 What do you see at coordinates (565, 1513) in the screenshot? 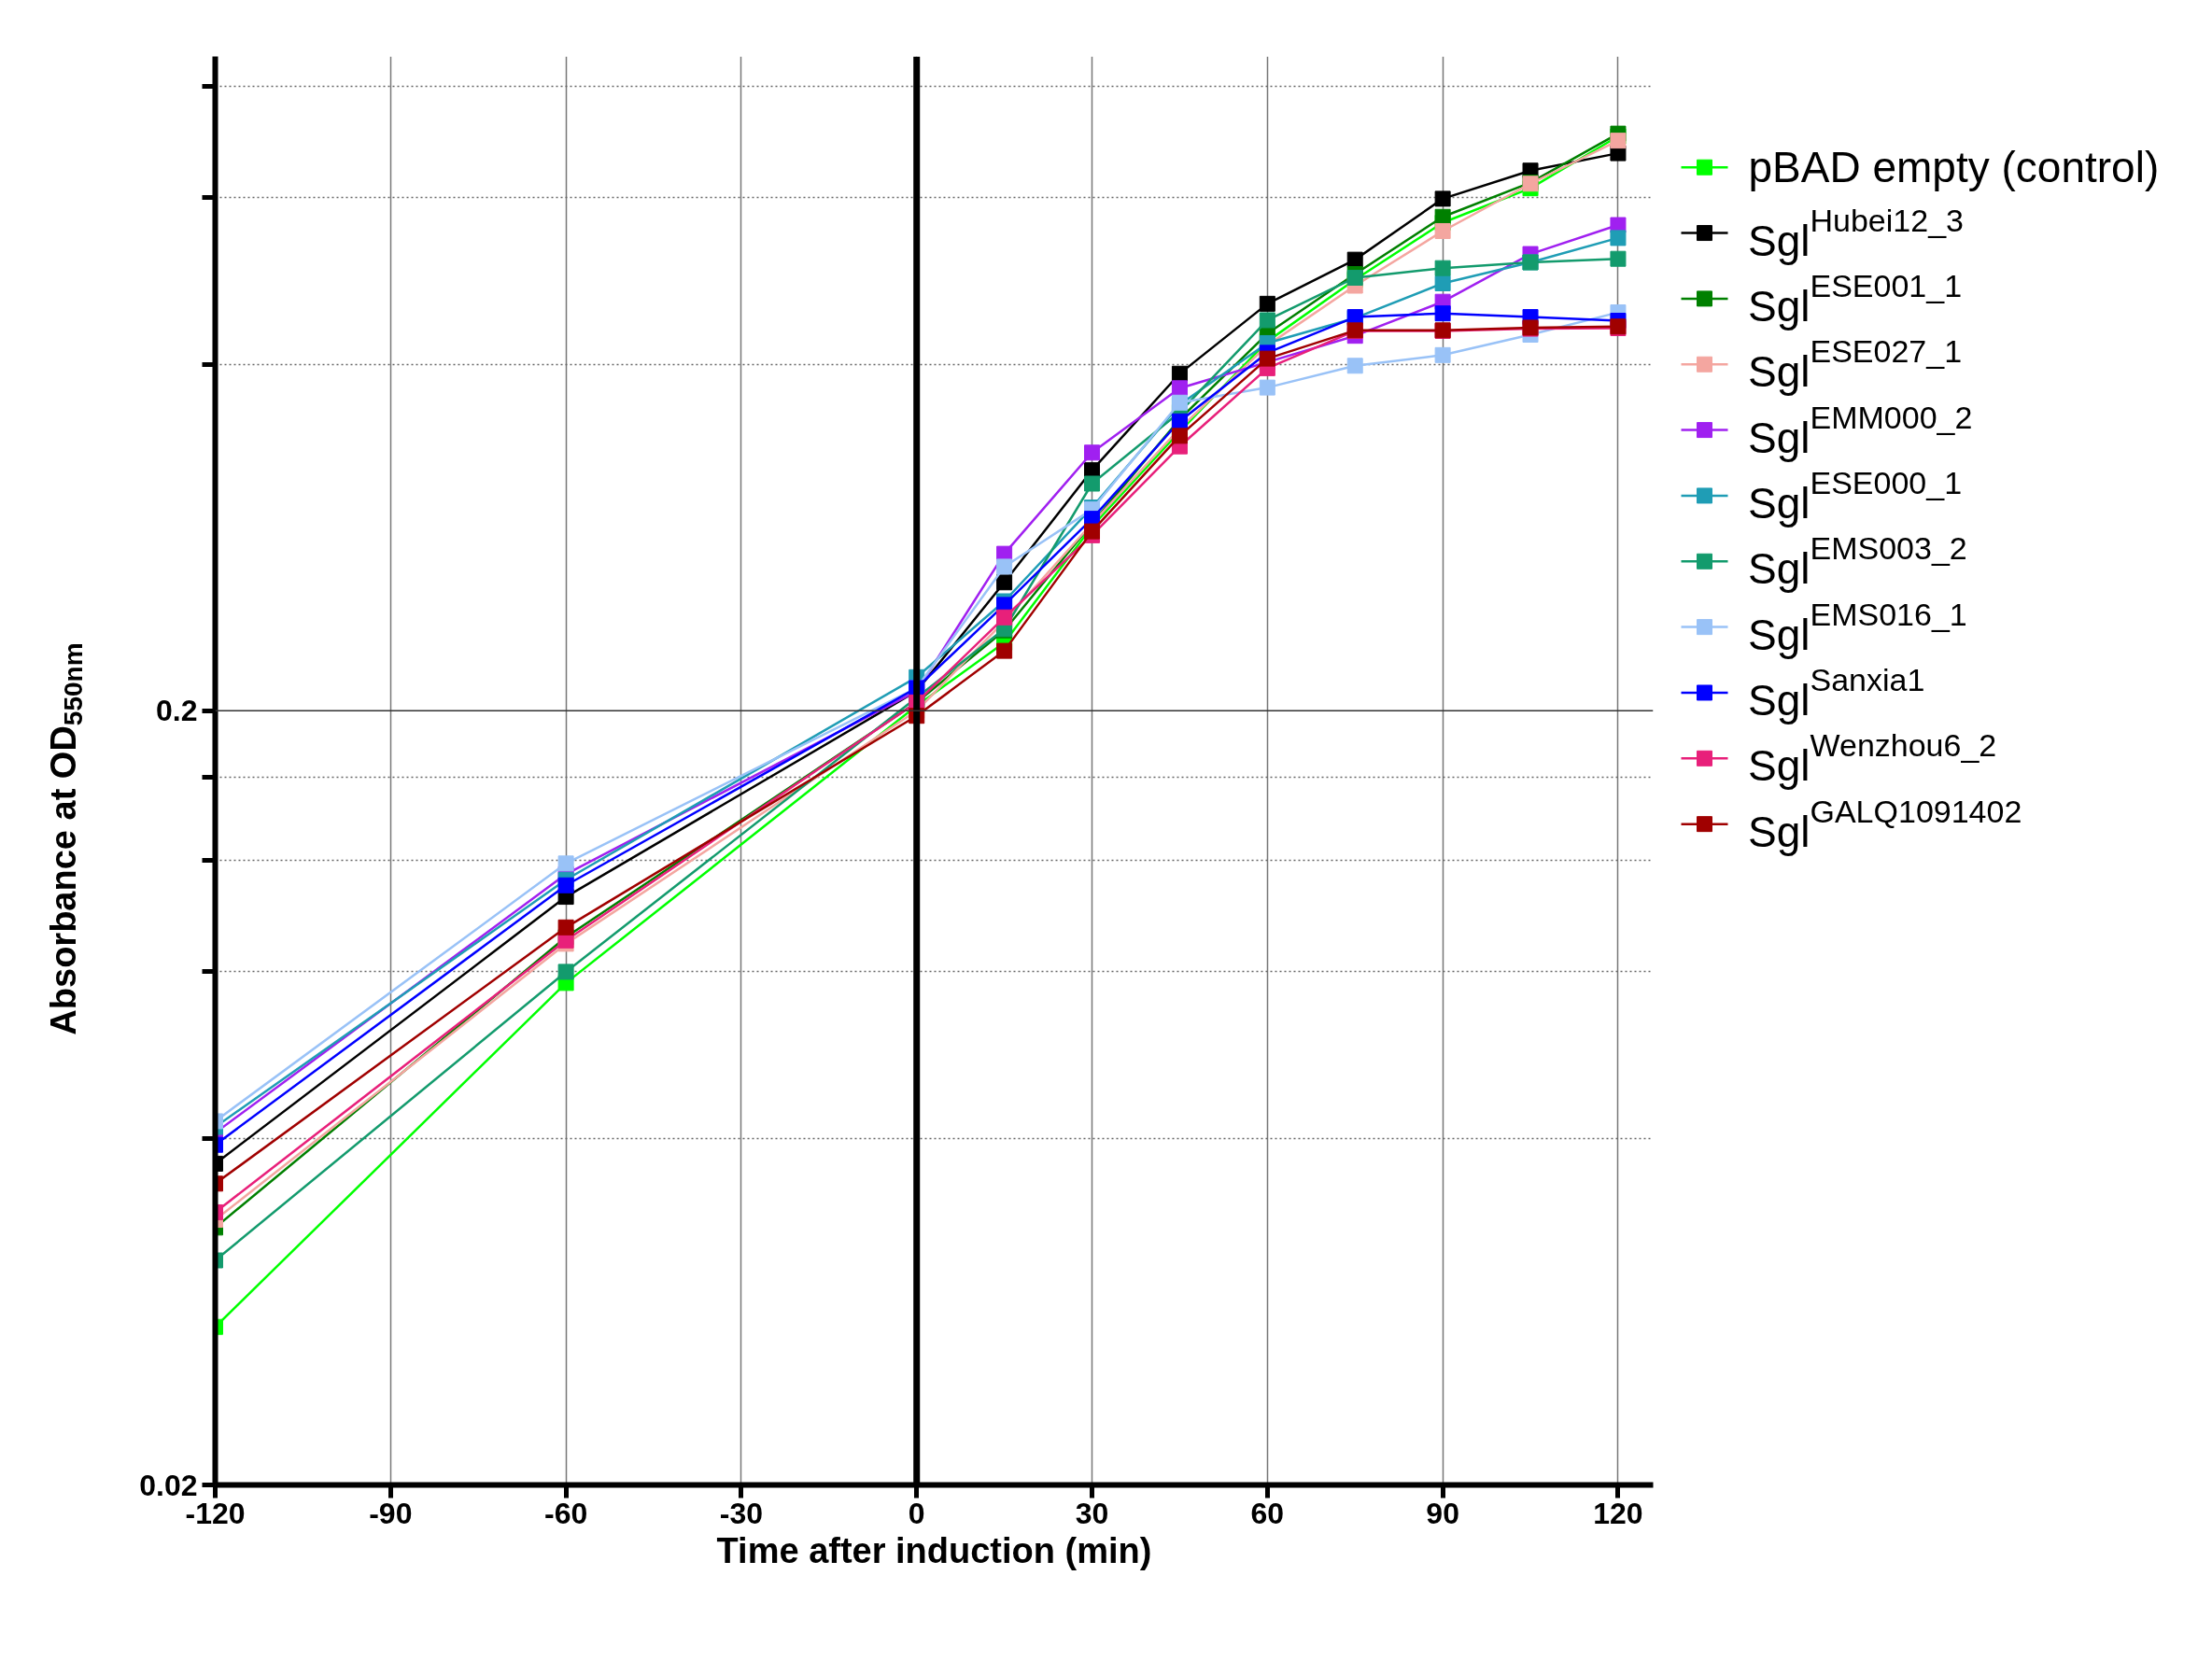
I see `x-tick-label: -60` at bounding box center [565, 1513].